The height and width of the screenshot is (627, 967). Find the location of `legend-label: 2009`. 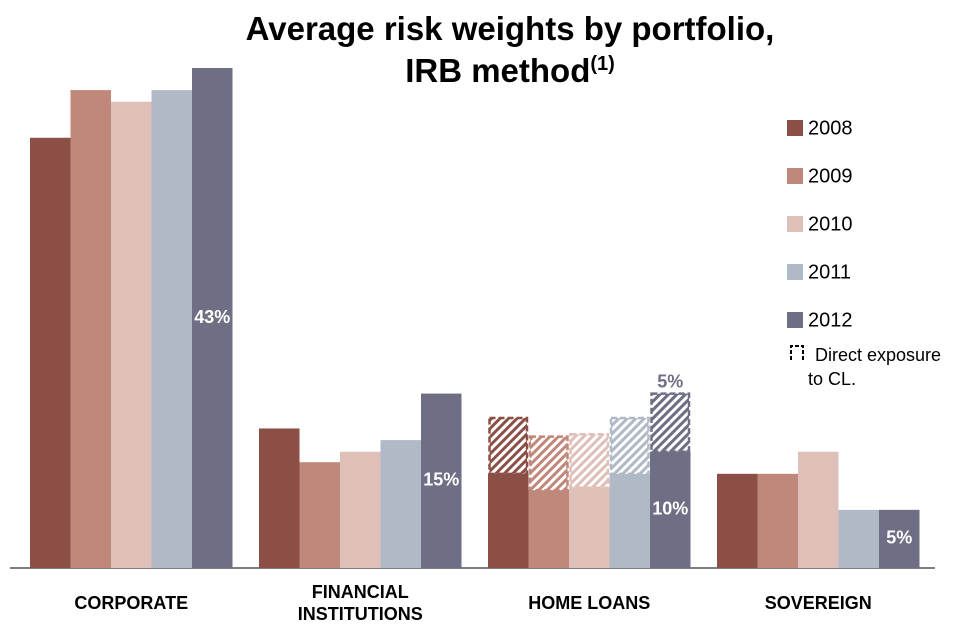

legend-label: 2009 is located at coordinates (830, 176).